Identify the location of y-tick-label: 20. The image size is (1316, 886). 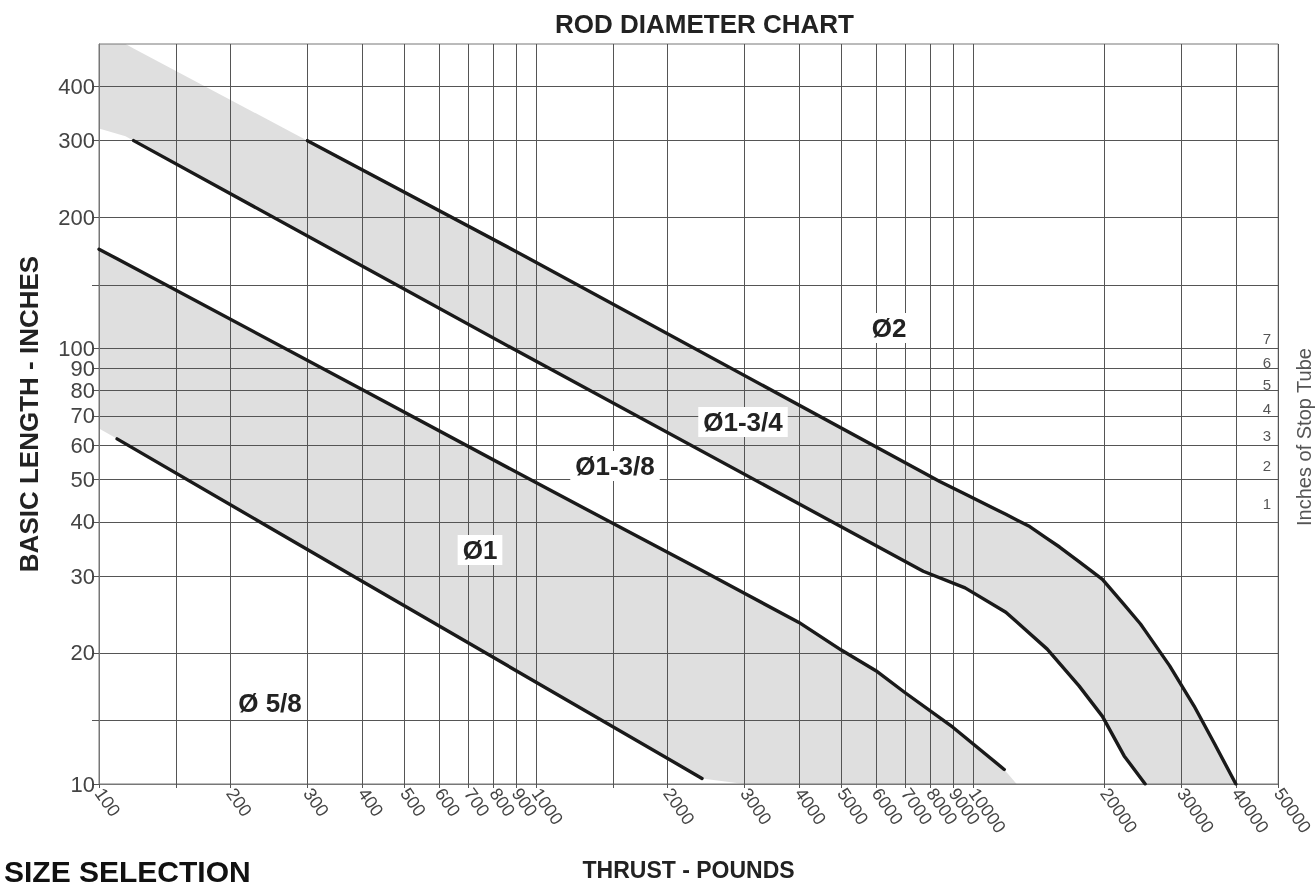
(82, 653).